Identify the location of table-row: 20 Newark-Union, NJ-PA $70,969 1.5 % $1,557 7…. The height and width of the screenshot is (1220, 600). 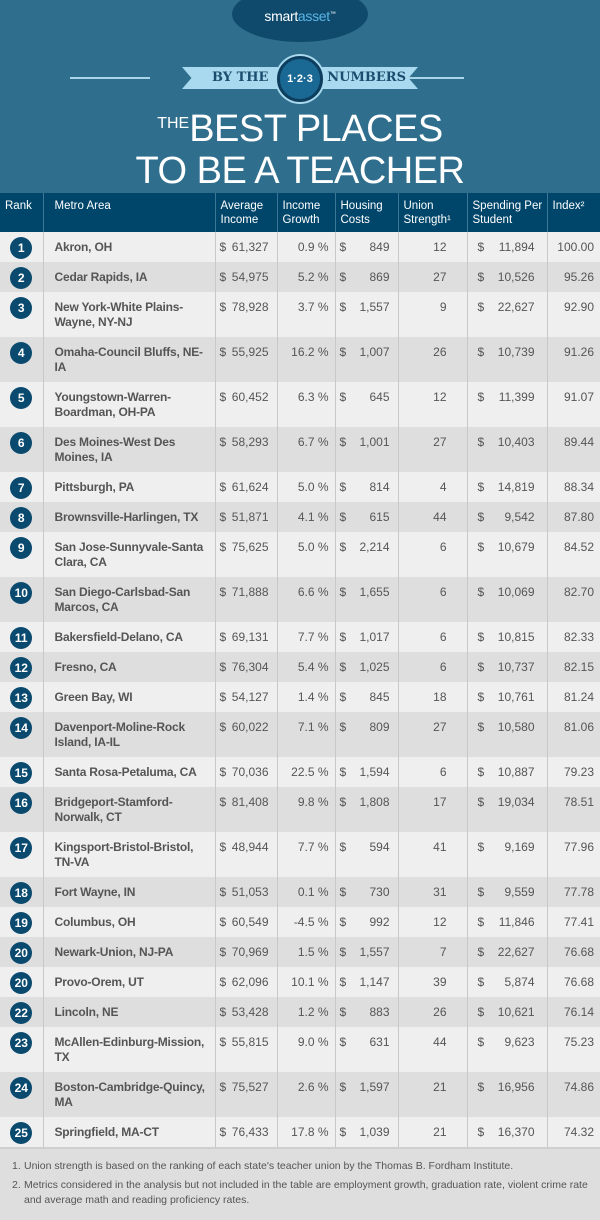
(300, 952).